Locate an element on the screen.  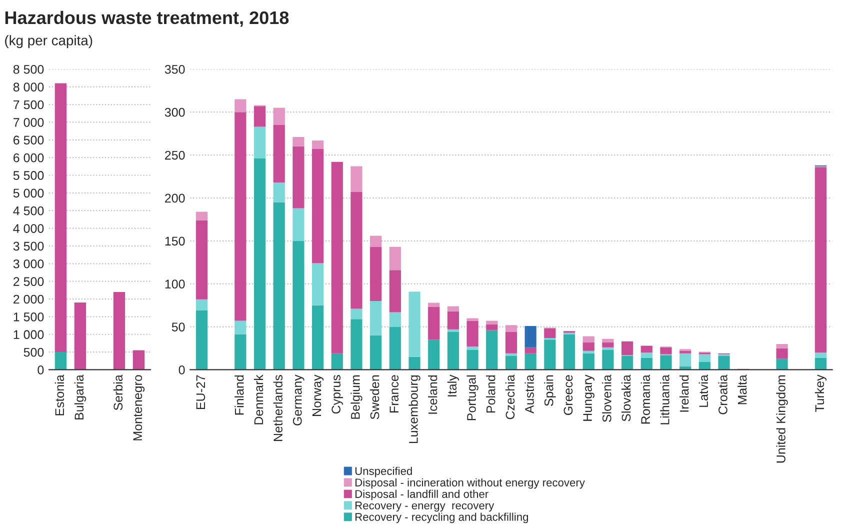
legend-label: Recovery - energy recovery is located at coordinates (424, 507).